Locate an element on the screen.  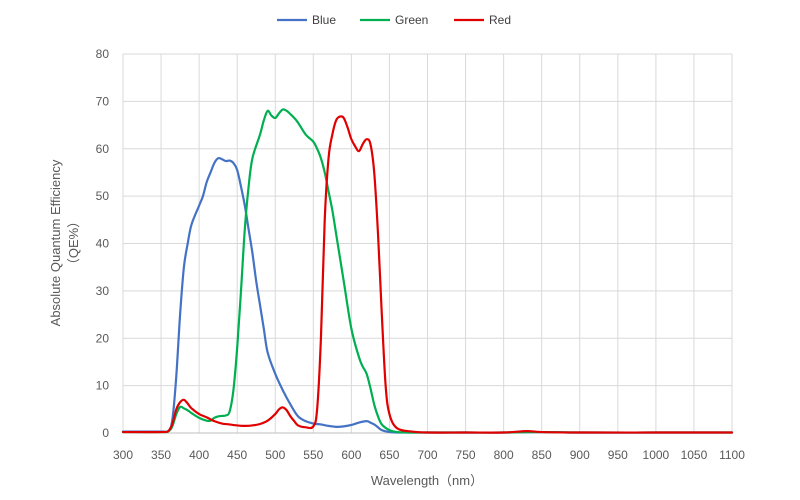
y-tick-label: 70 is located at coordinates (103, 101).